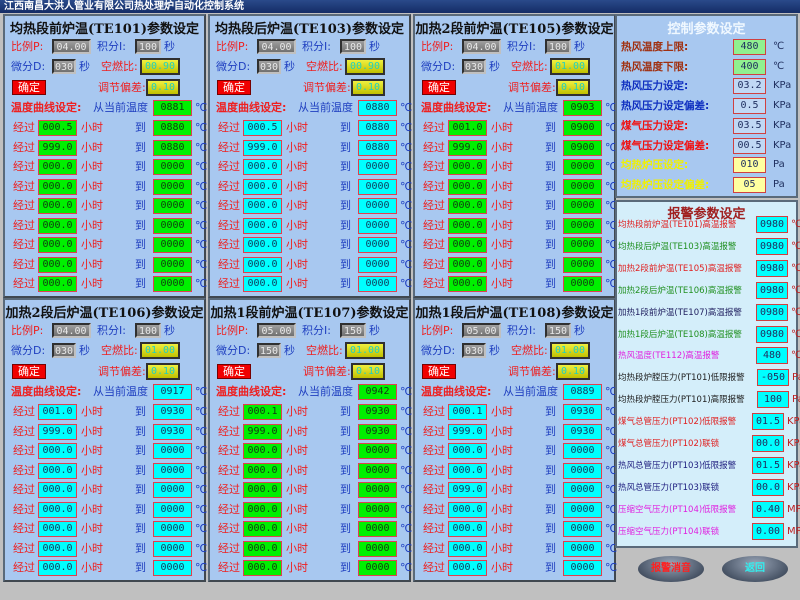 This screenshot has width=800, height=600. What do you see at coordinates (467, 412) in the screenshot?
I see `segment-hours-input: 000.1` at bounding box center [467, 412].